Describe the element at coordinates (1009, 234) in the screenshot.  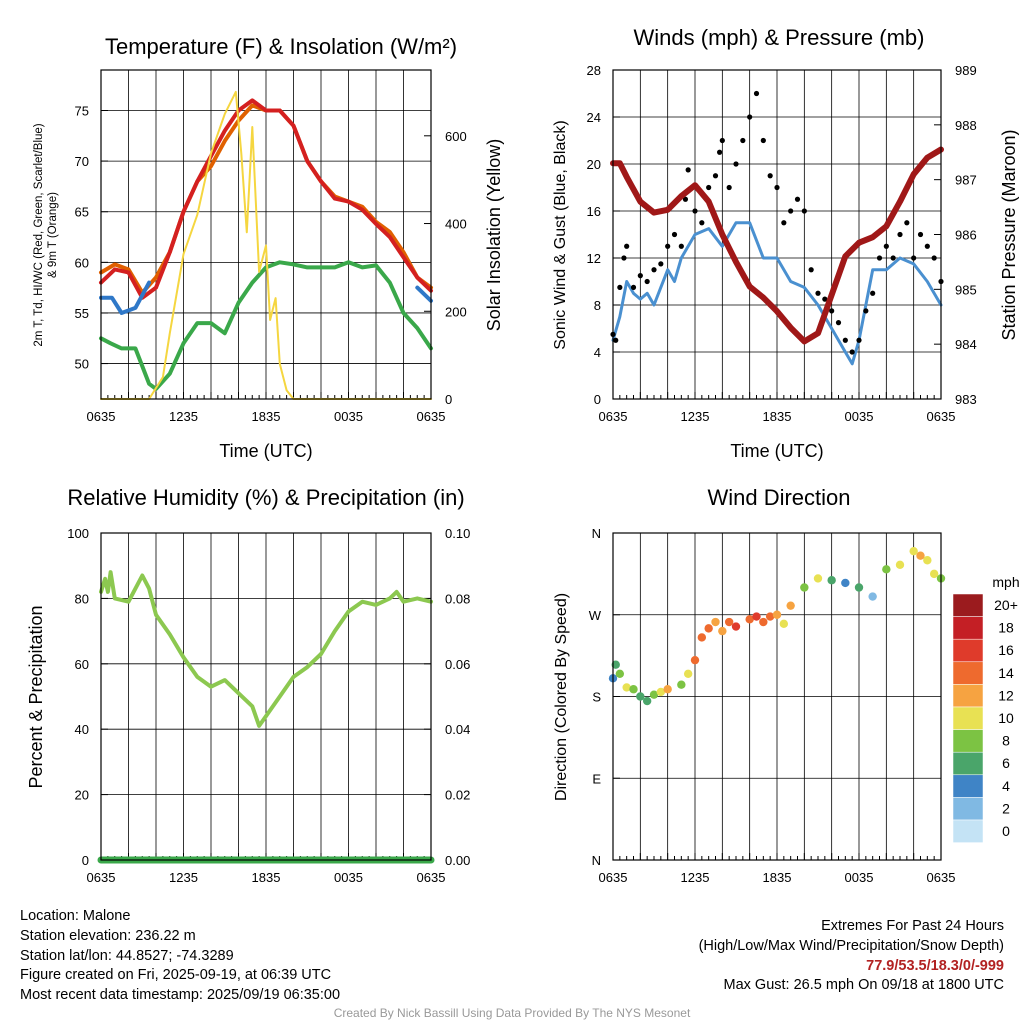
I see `y2-axis-label: Station Pressure (Maroon)` at that location.